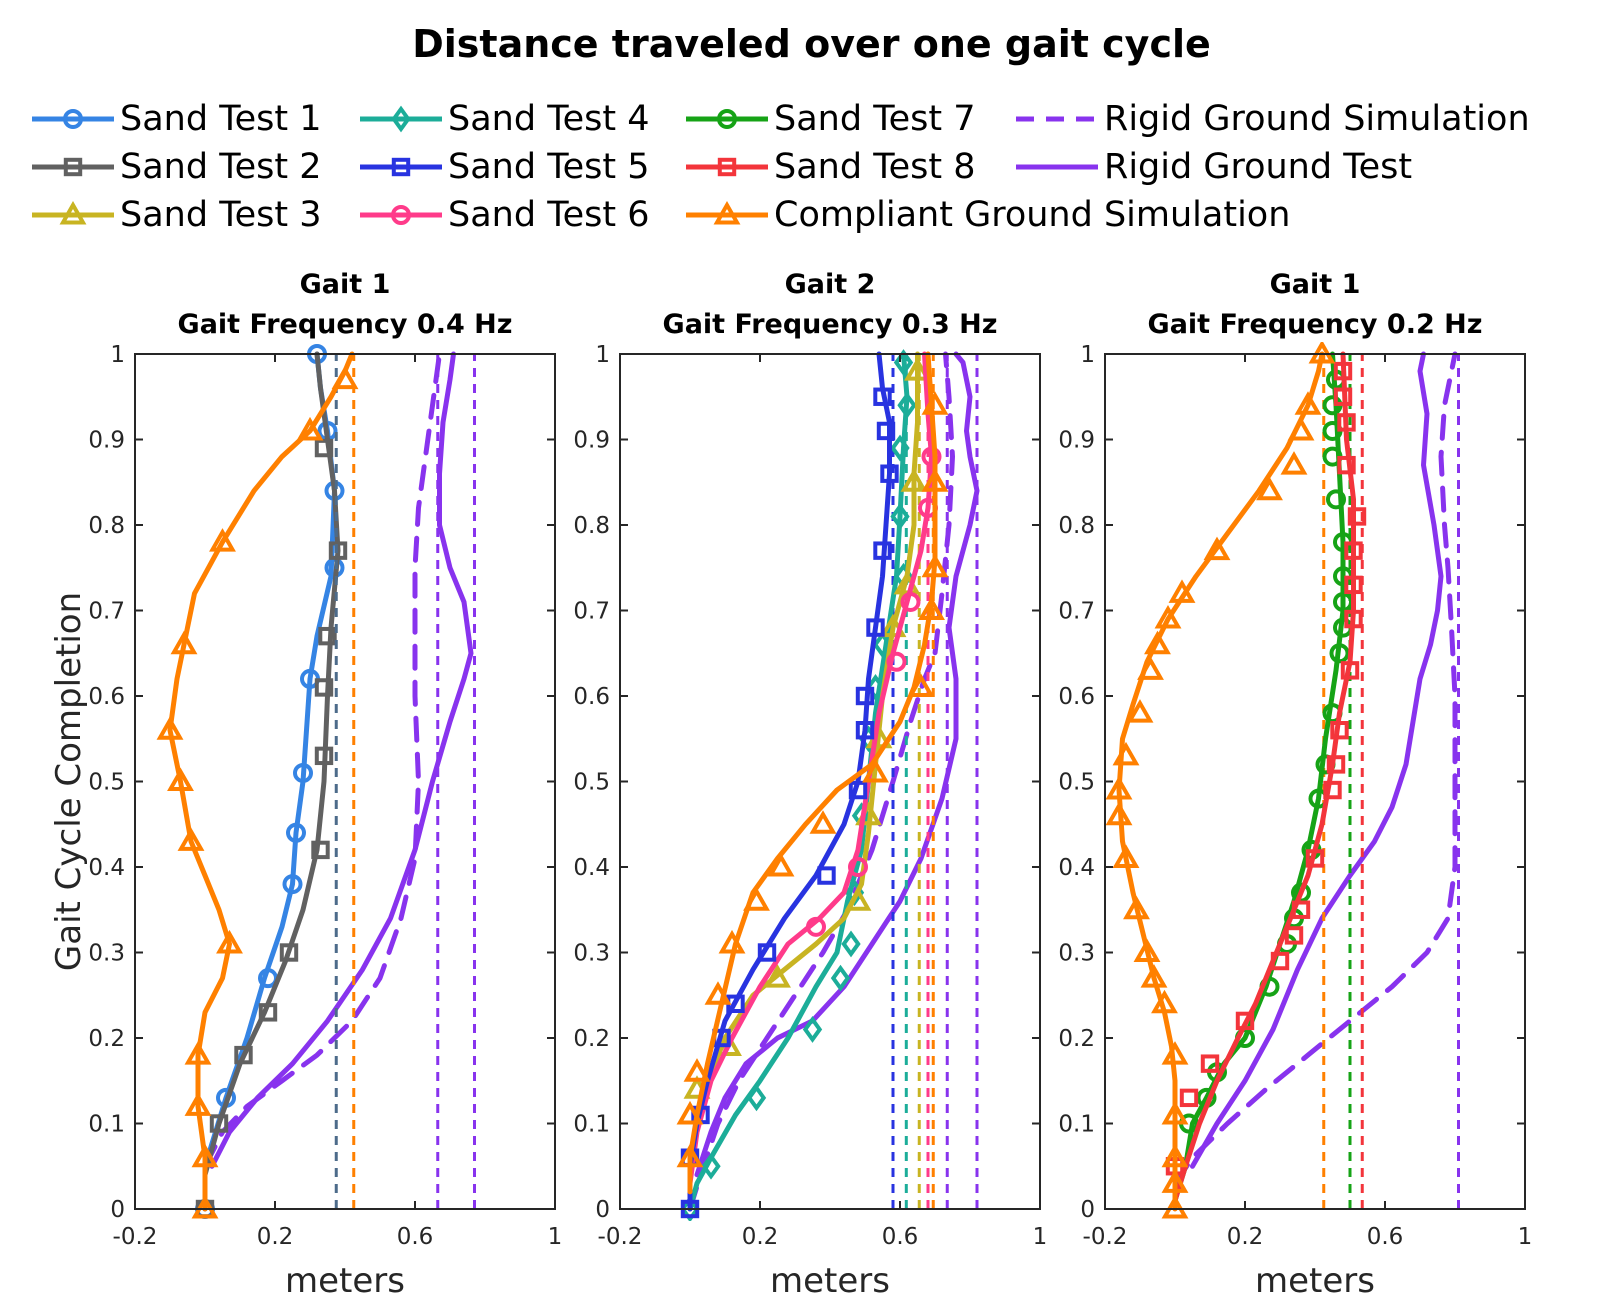  What do you see at coordinates (812, 773) in the screenshot?
I see `series-compliant-ground-simulation-line` at bounding box center [812, 773].